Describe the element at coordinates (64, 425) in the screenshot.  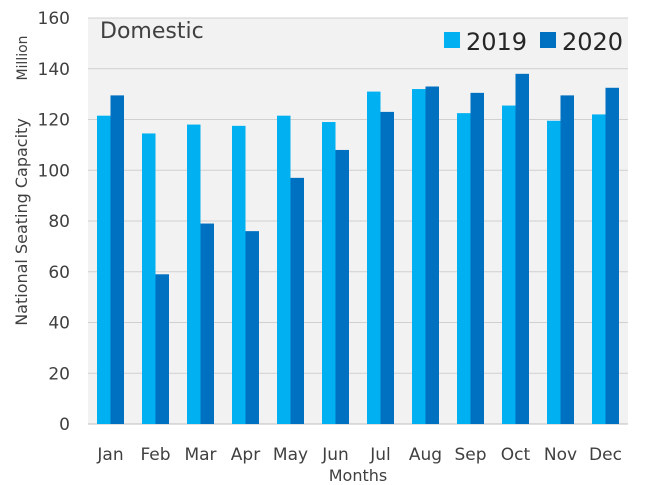
I see `y-tick-label: 0` at that location.